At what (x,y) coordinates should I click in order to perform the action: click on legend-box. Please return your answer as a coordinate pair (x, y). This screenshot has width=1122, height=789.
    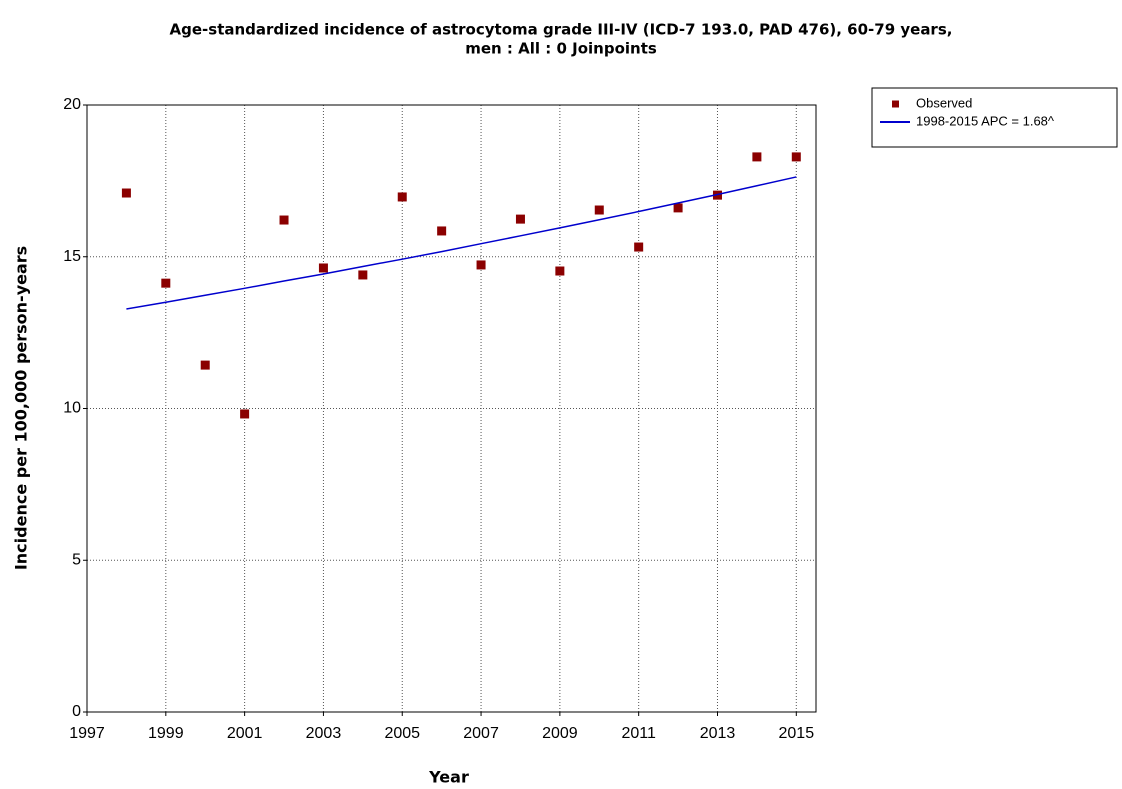
    Looking at the image, I should click on (994, 117).